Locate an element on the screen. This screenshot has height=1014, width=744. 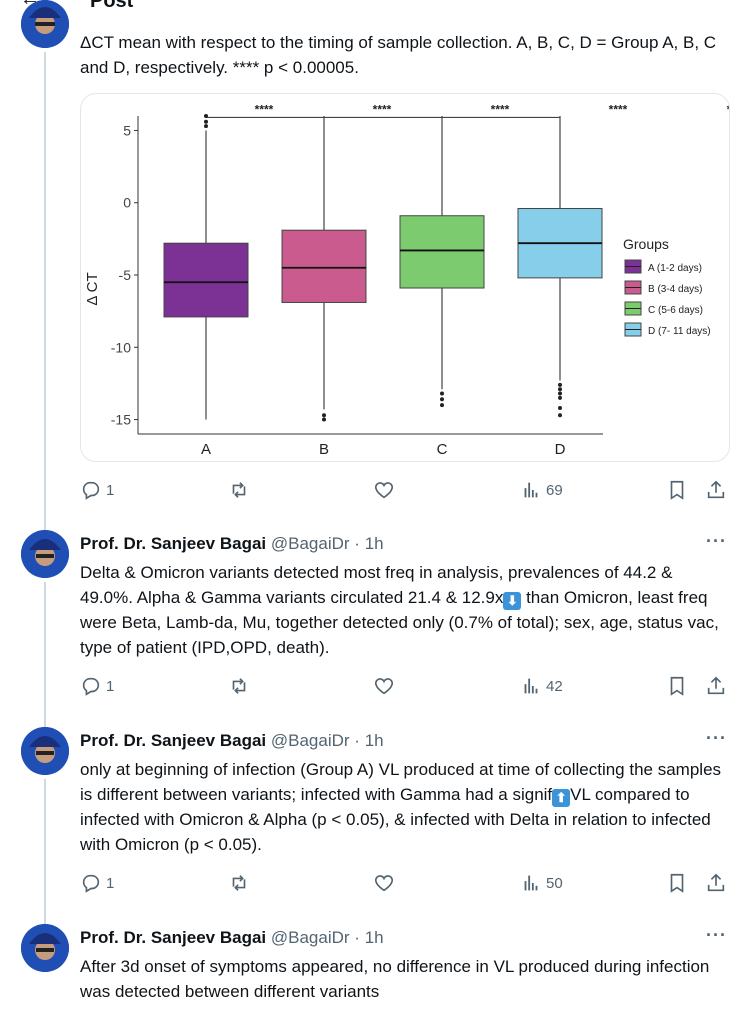
page-title: Post is located at coordinates (112, 6).